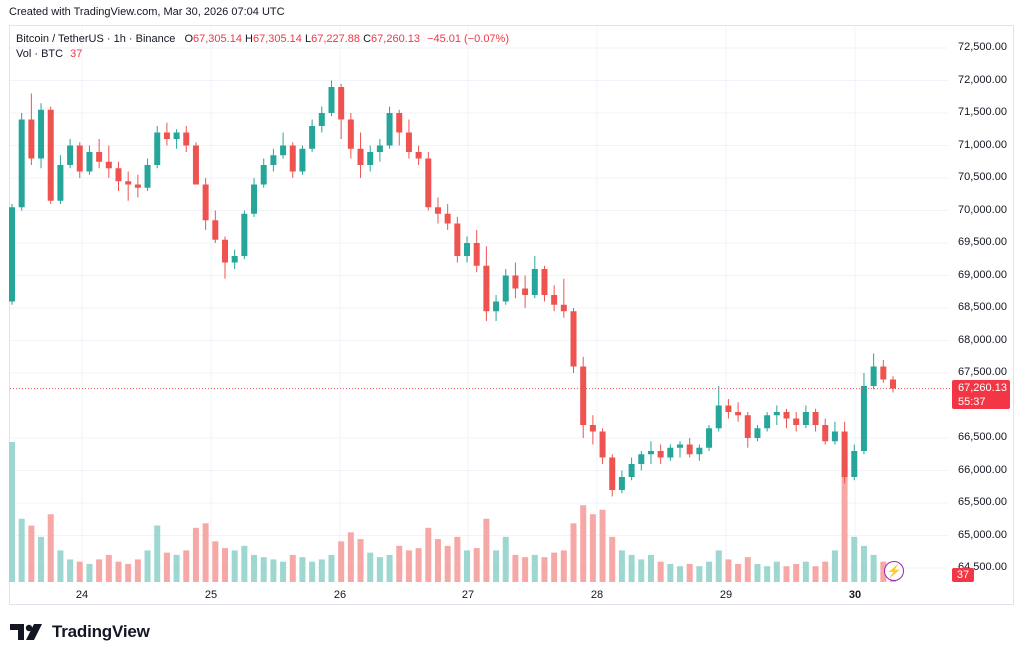 Image resolution: width=1024 pixels, height=661 pixels. Describe the element at coordinates (963, 575) in the screenshot. I see `volume-tag: 37` at that location.